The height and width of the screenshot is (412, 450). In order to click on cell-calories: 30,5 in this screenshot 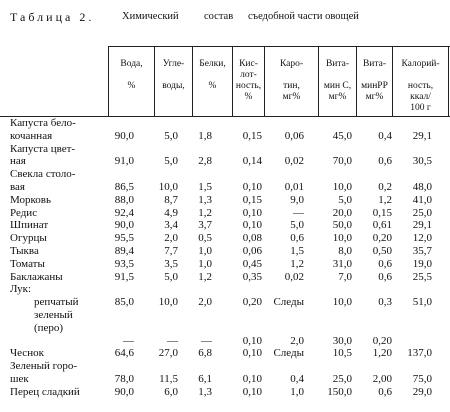, I will do `click(422, 161)`.